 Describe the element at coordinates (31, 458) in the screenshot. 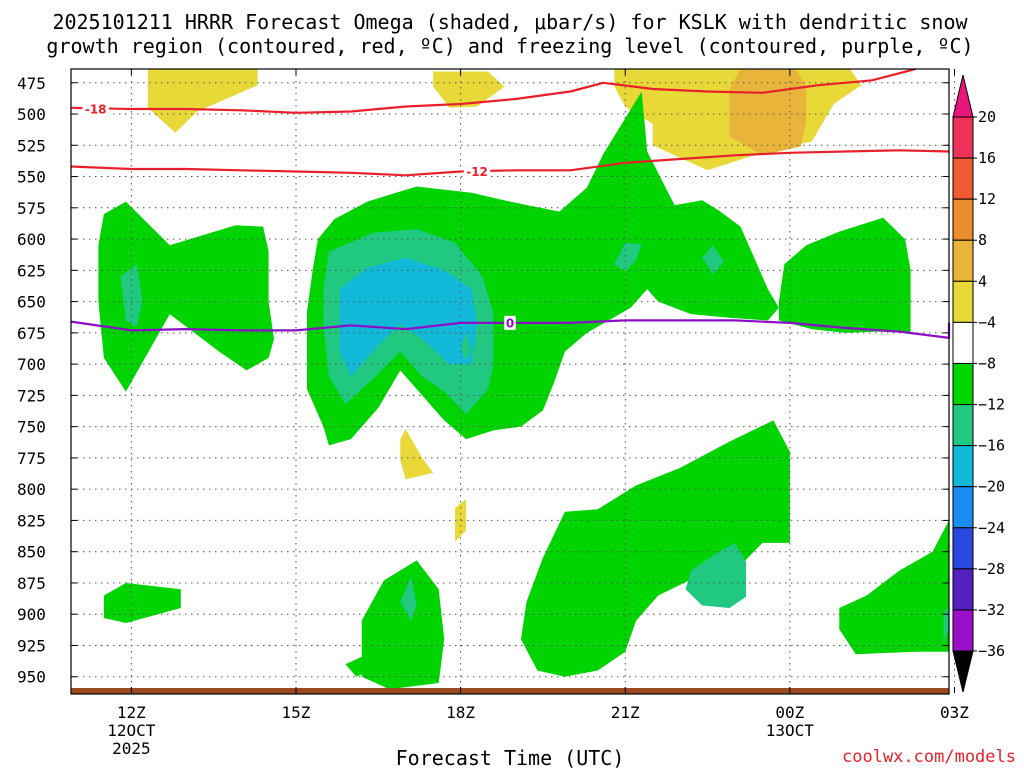

I see `y-tick-label-775: 775` at that location.